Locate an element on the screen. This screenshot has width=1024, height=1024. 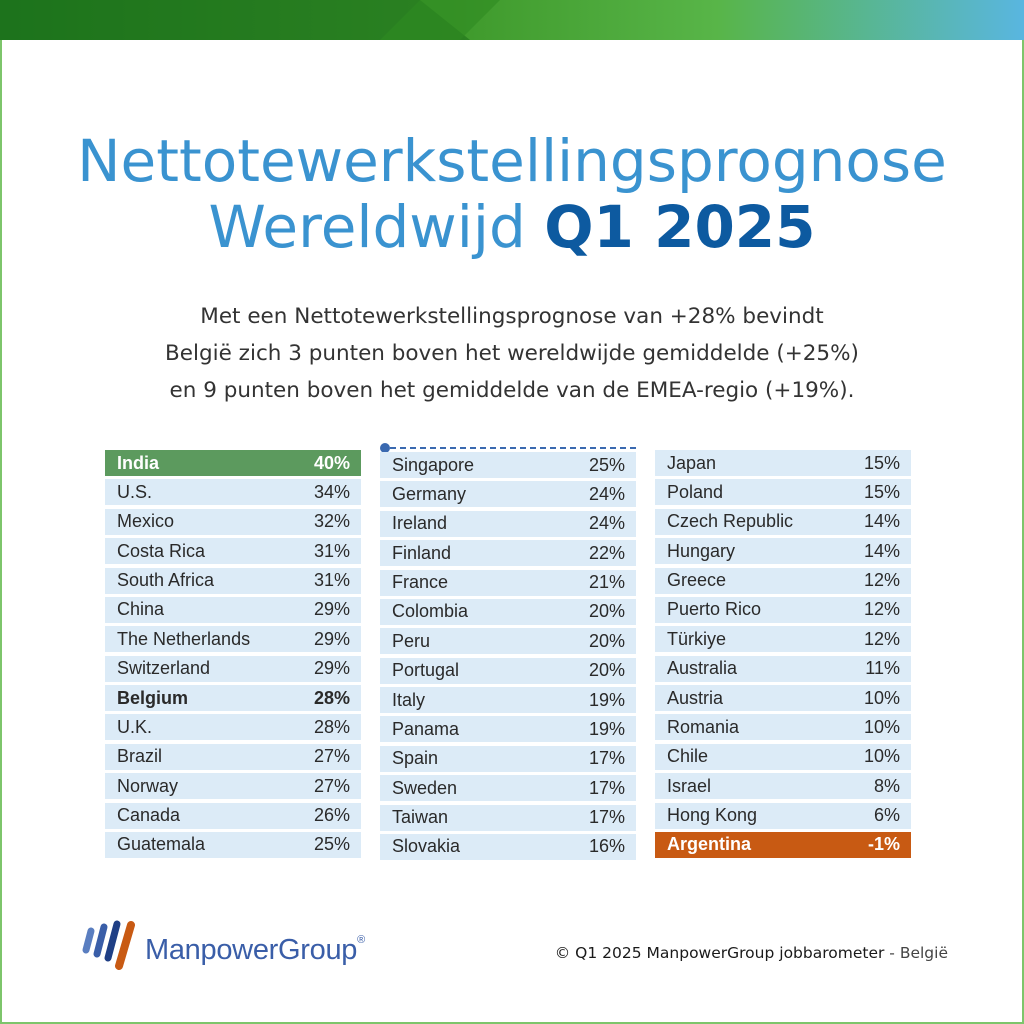
country-name: Slovakia is located at coordinates (426, 846).